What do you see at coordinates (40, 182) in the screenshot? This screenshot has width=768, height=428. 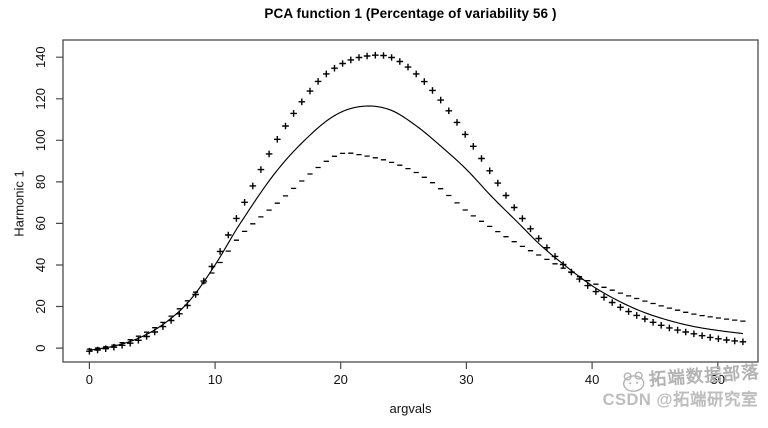 I see `y-tick-label: 80` at bounding box center [40, 182].